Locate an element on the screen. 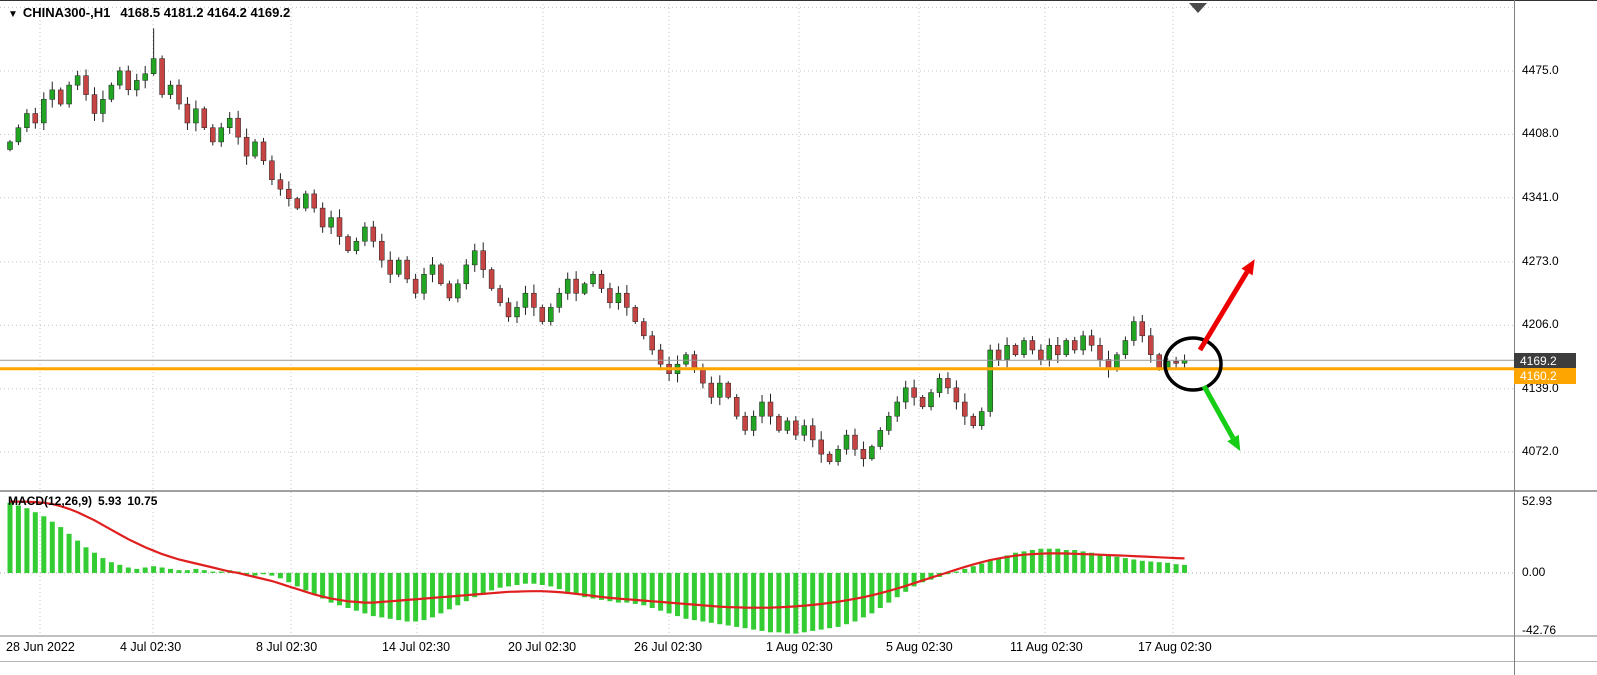 The width and height of the screenshot is (1597, 675). ohlc-values: 4168.5 4181.2 4164.2 4169.2 is located at coordinates (205, 12).